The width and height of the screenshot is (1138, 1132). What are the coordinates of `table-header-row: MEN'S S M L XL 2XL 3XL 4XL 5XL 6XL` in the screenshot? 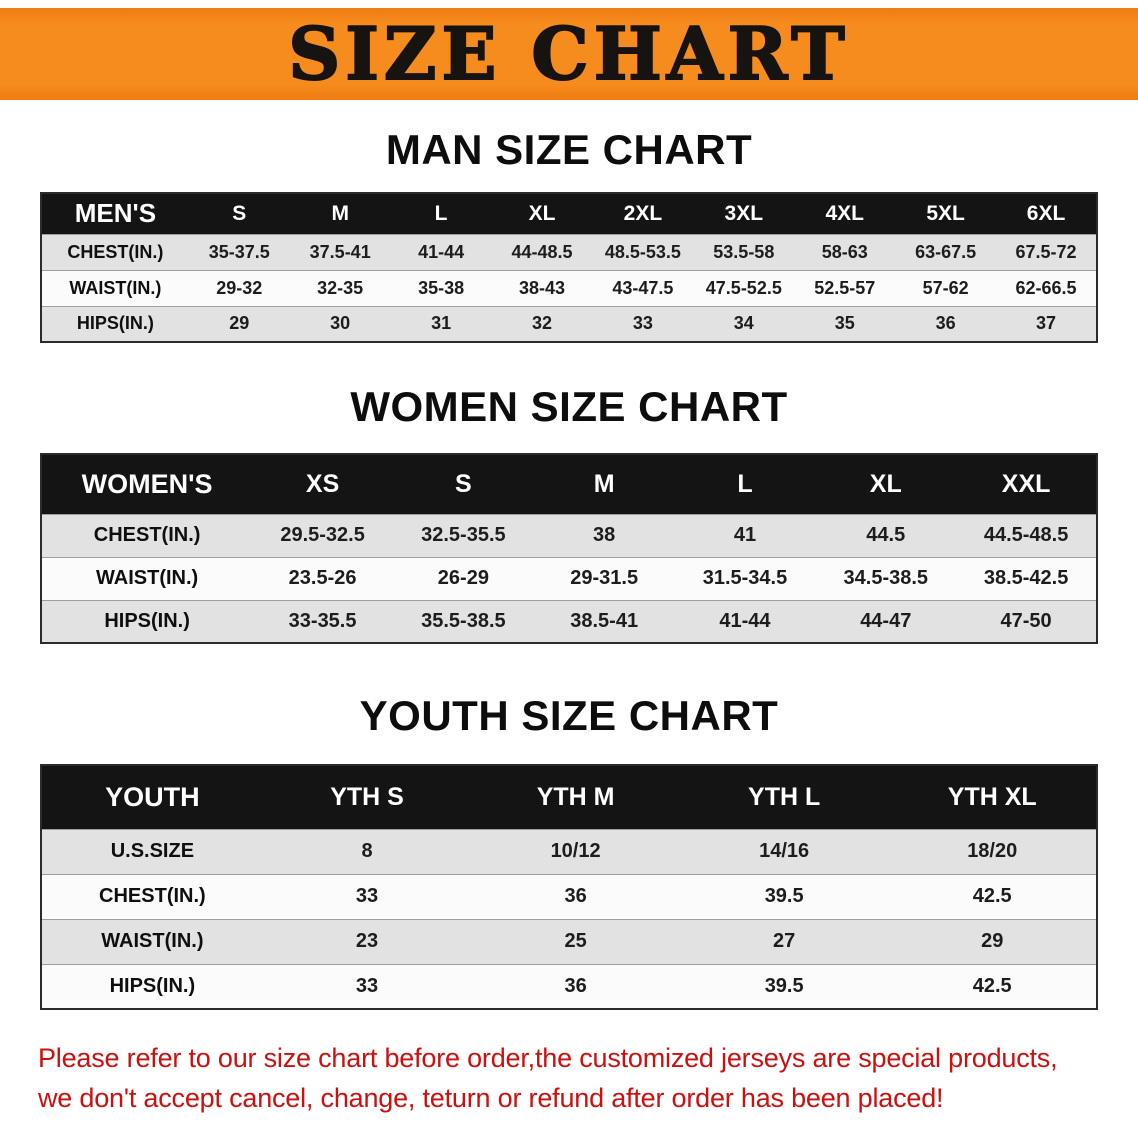 It's located at (569, 213).